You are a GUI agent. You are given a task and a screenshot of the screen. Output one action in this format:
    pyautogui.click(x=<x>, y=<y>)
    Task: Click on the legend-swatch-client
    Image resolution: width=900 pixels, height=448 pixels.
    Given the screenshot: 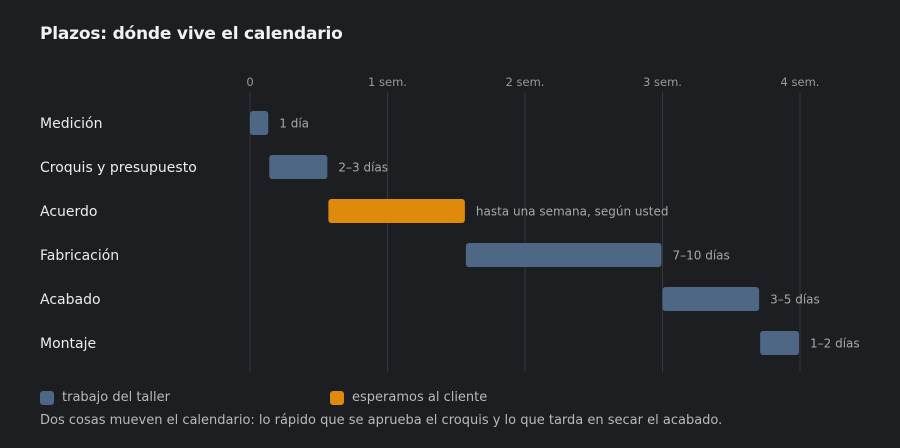 What is the action you would take?
    pyautogui.click(x=337, y=397)
    